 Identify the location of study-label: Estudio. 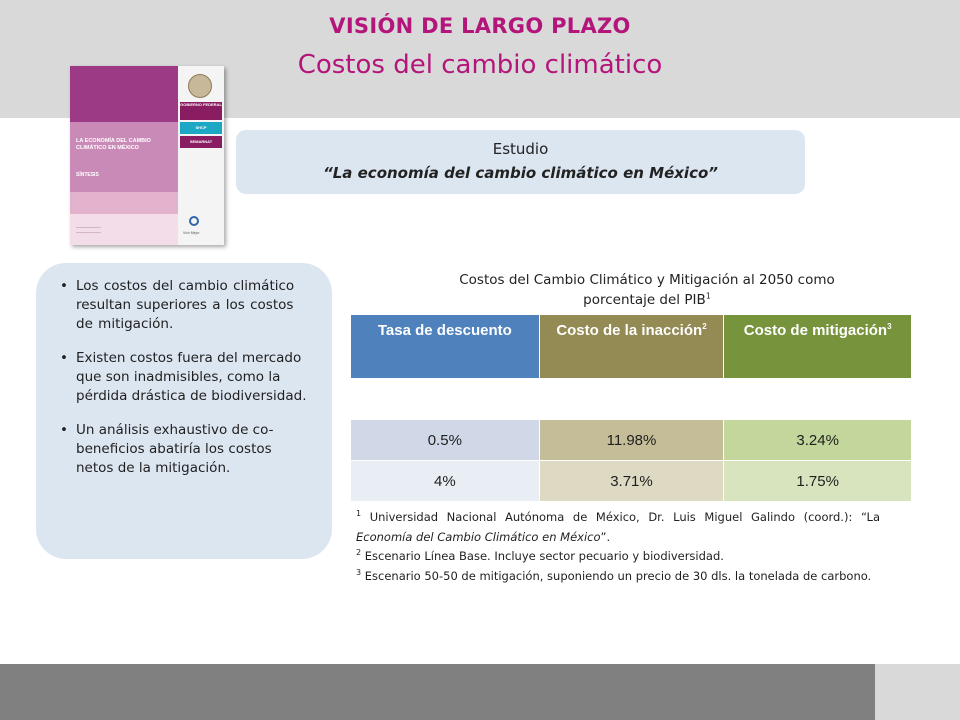
(520, 149).